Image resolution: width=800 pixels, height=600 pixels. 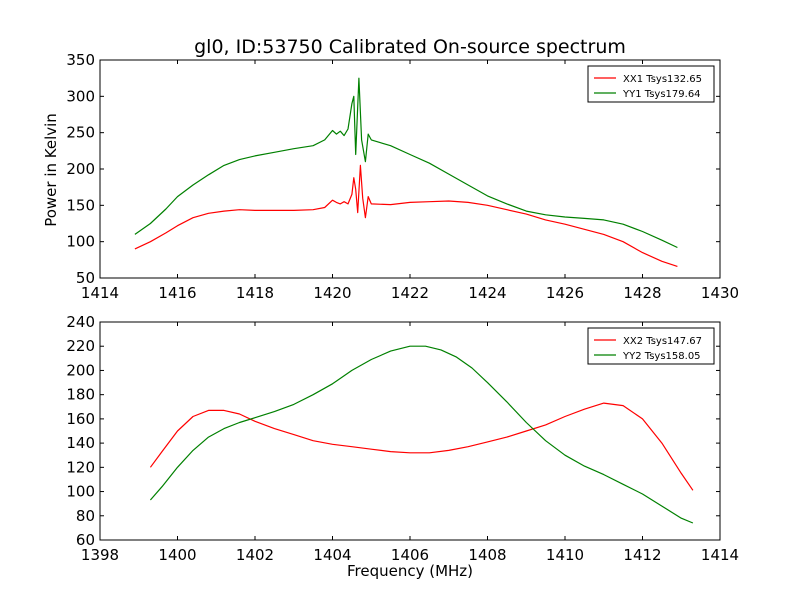 What do you see at coordinates (80, 467) in the screenshot?
I see `y-tick-label: 120` at bounding box center [80, 467].